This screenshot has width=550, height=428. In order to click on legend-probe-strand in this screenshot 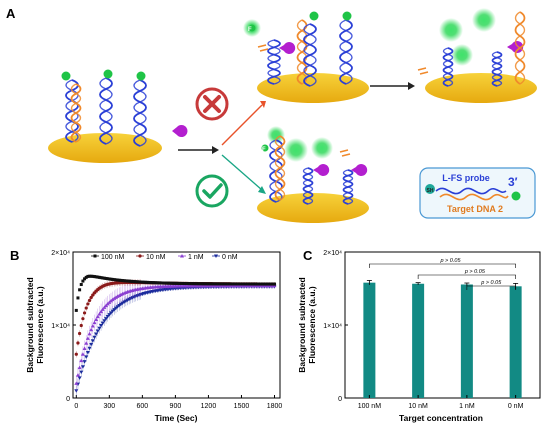, I will do `click(471, 191)`.